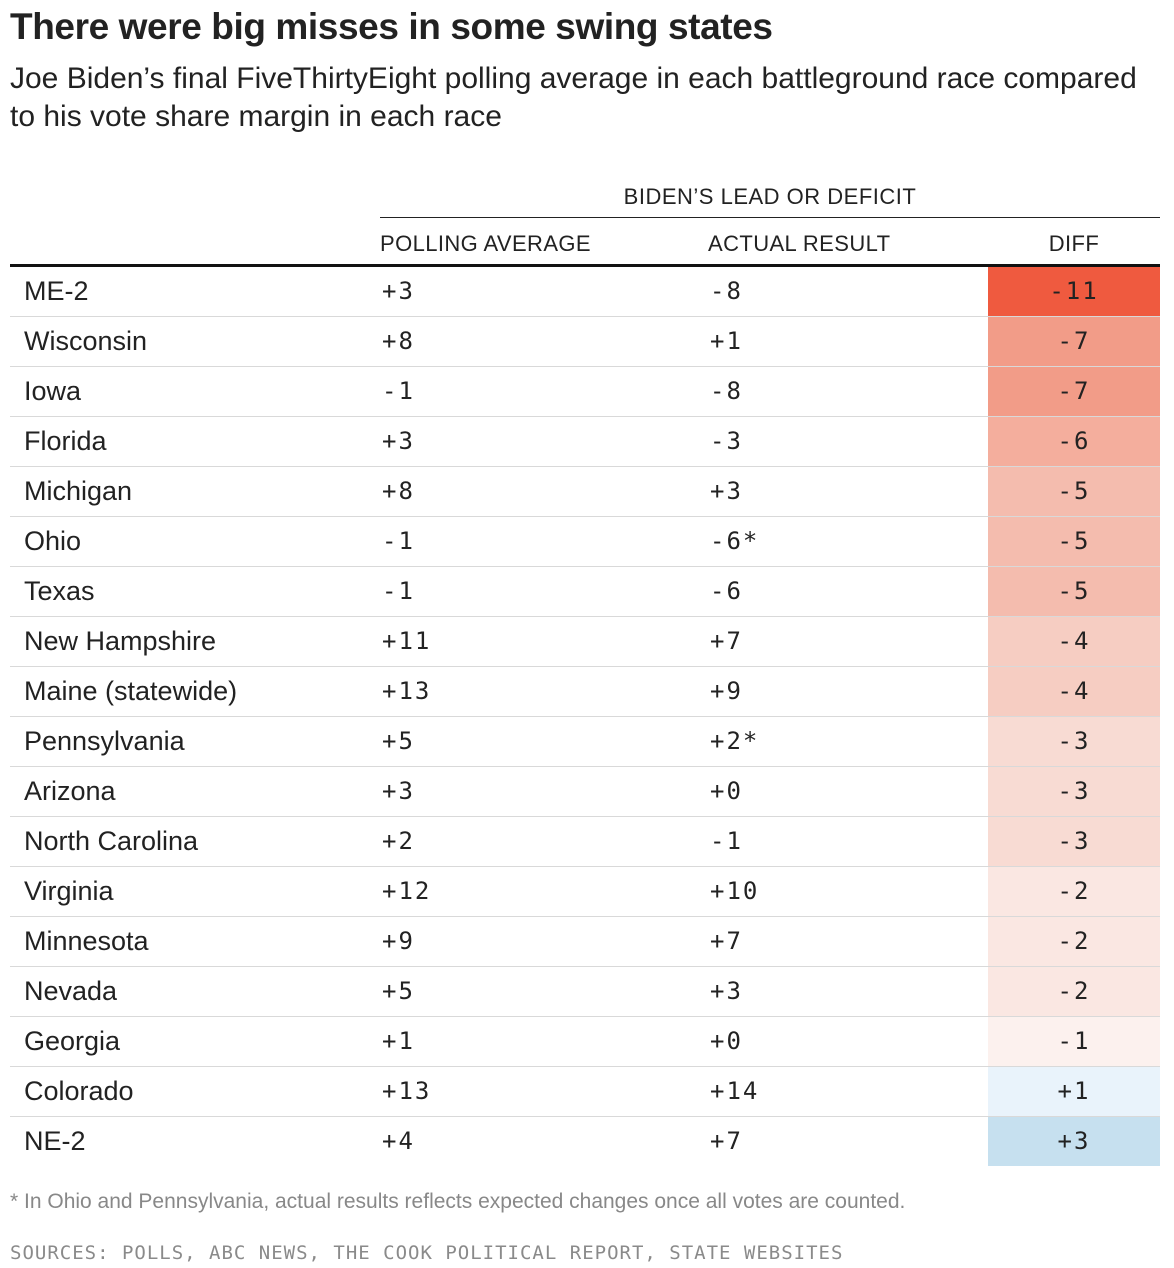  What do you see at coordinates (1074, 1141) in the screenshot?
I see `diff-cell: +3` at bounding box center [1074, 1141].